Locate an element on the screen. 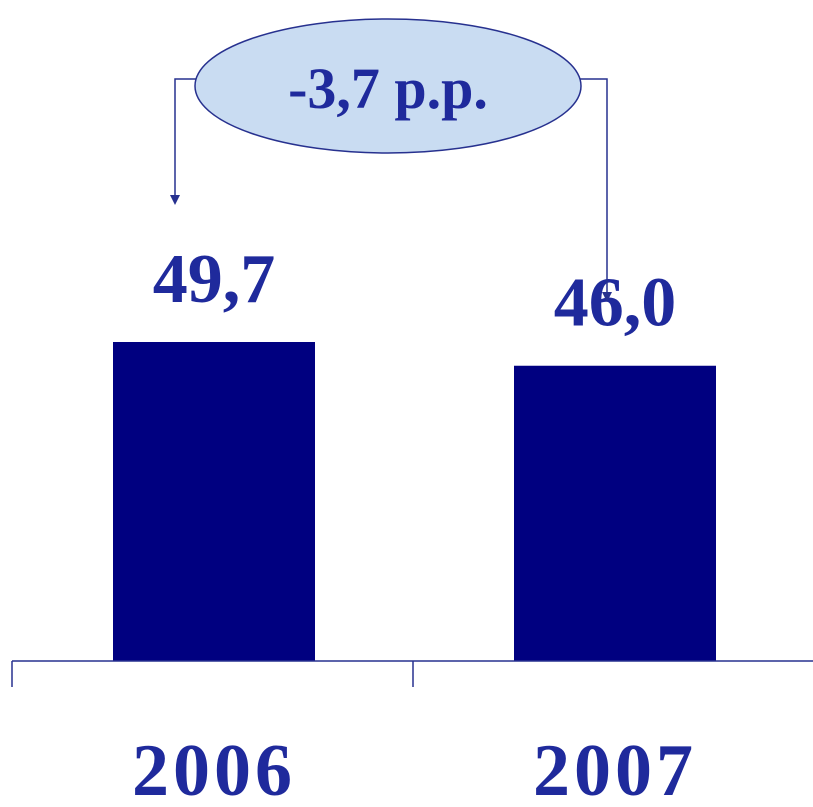  category-label-2007: 2007 is located at coordinates (615, 766).